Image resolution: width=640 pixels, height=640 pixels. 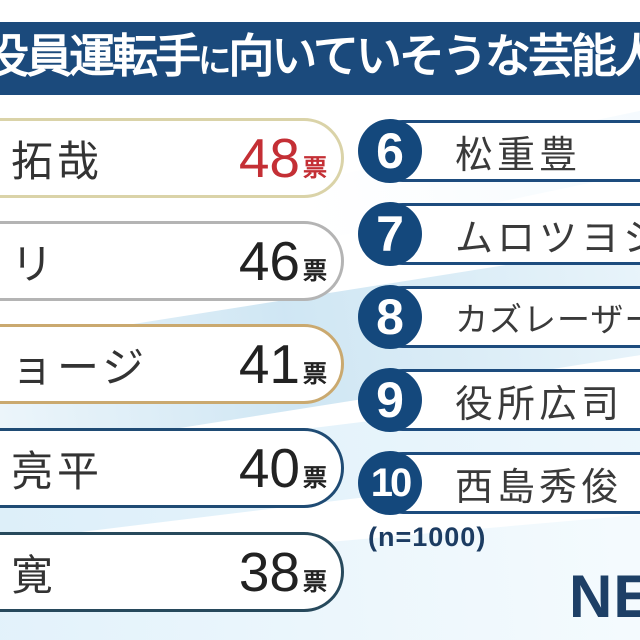 What do you see at coordinates (214, 61) in the screenshot?
I see `title-particle: に` at bounding box center [214, 61].